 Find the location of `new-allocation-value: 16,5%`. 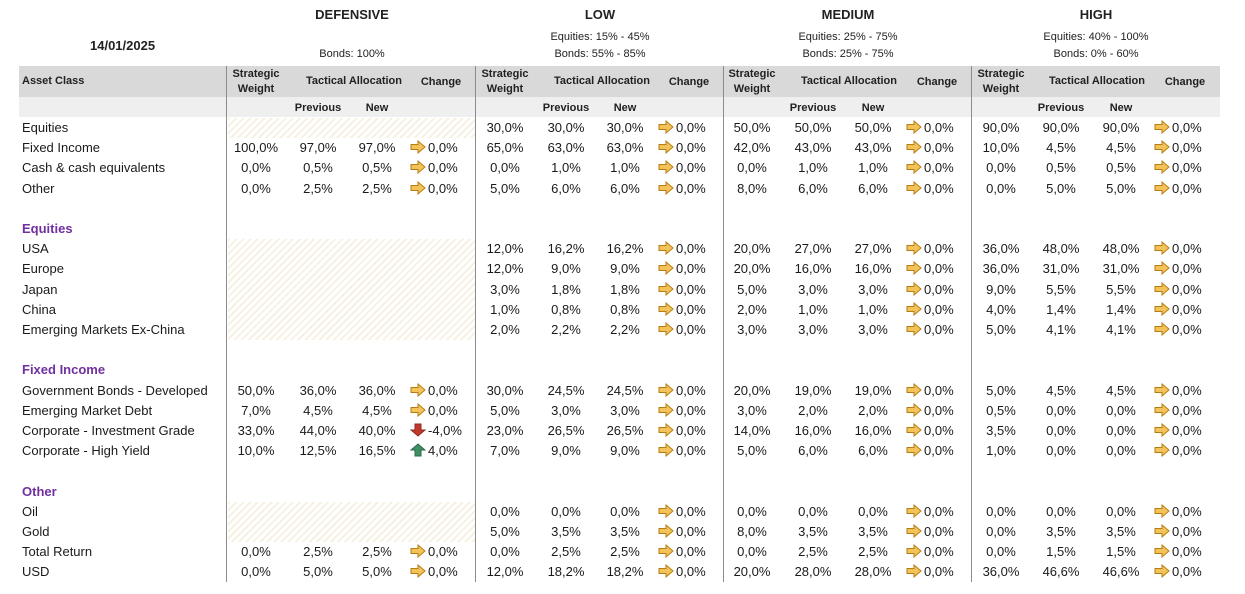

new-allocation-value: 16,5% is located at coordinates (377, 451).